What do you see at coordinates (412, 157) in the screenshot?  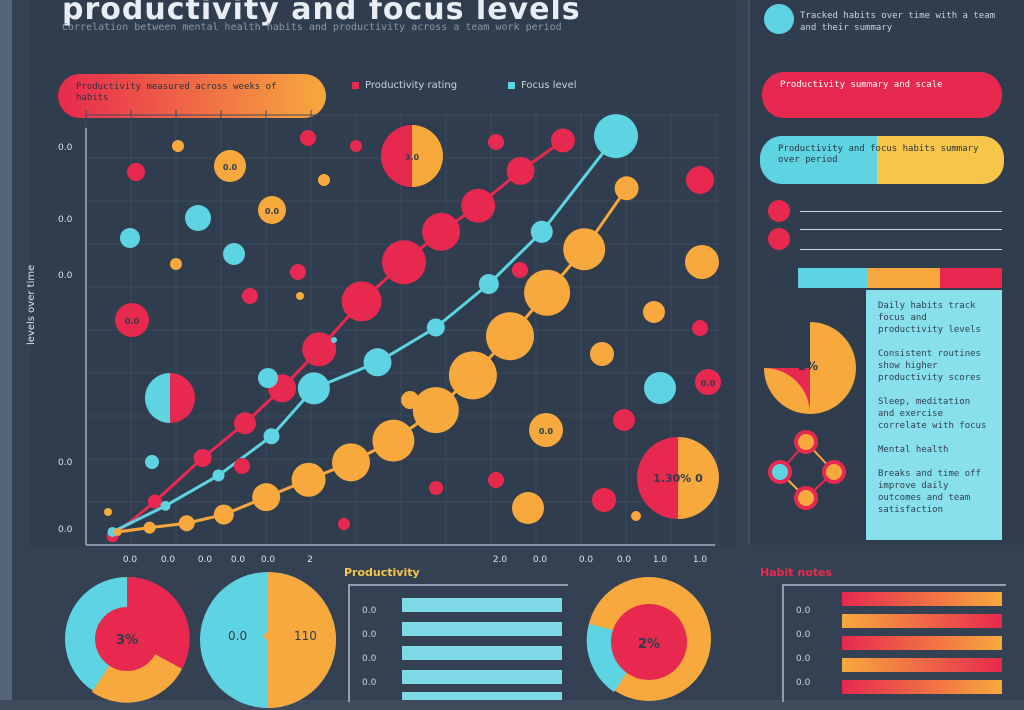 I see `annotation-label: 3.0` at bounding box center [412, 157].